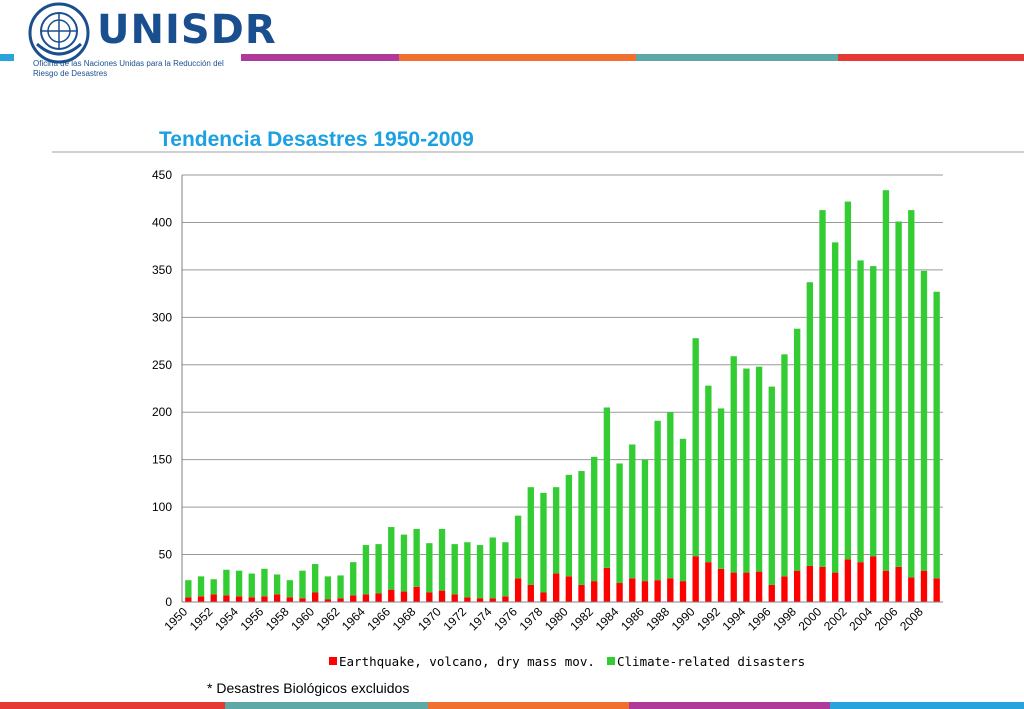 This screenshot has width=1024, height=709. I want to click on bar-earthquake-1986, so click(645, 591).